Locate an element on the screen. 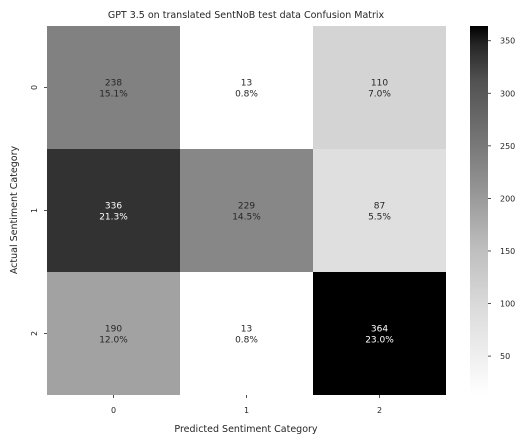 This screenshot has height=443, width=528. colorbar-tick-label: 100 is located at coordinates (507, 304).